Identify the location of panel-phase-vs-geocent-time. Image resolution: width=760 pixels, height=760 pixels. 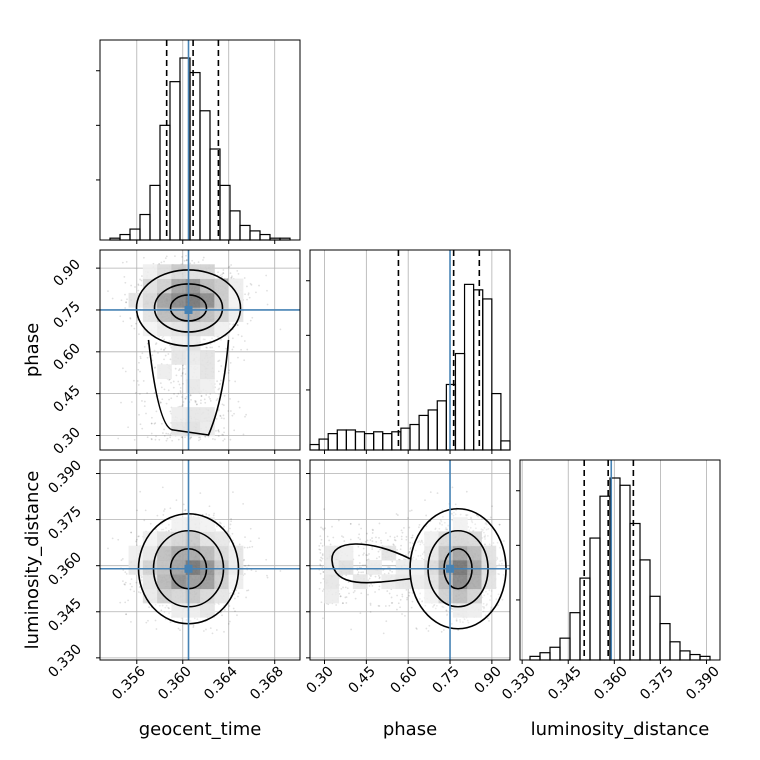
(198, 351).